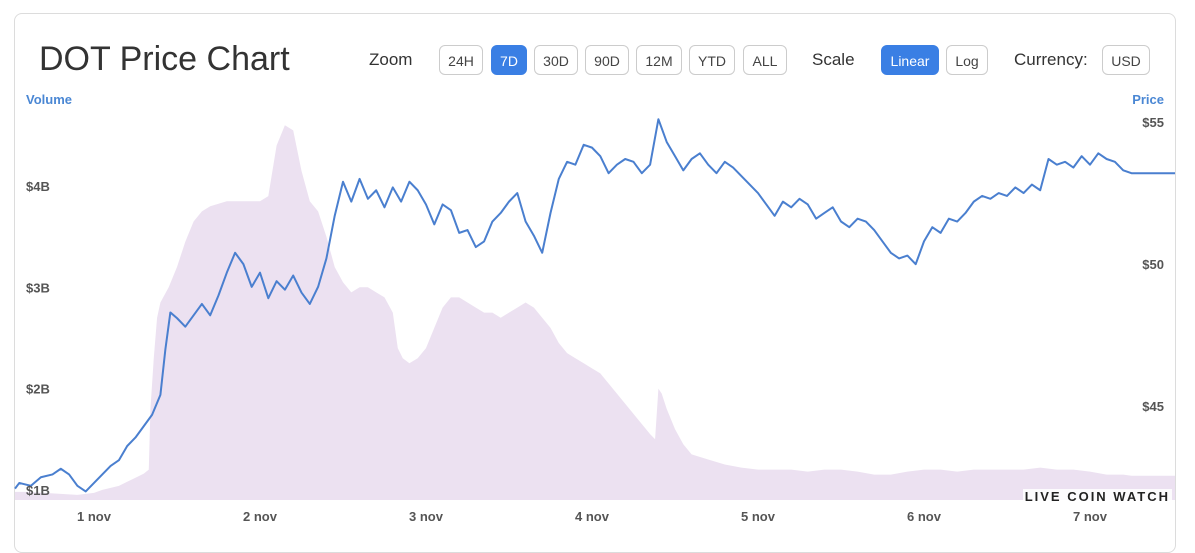 Image resolution: width=1195 pixels, height=553 pixels. I want to click on x-tick-label: 6 nov, so click(924, 516).